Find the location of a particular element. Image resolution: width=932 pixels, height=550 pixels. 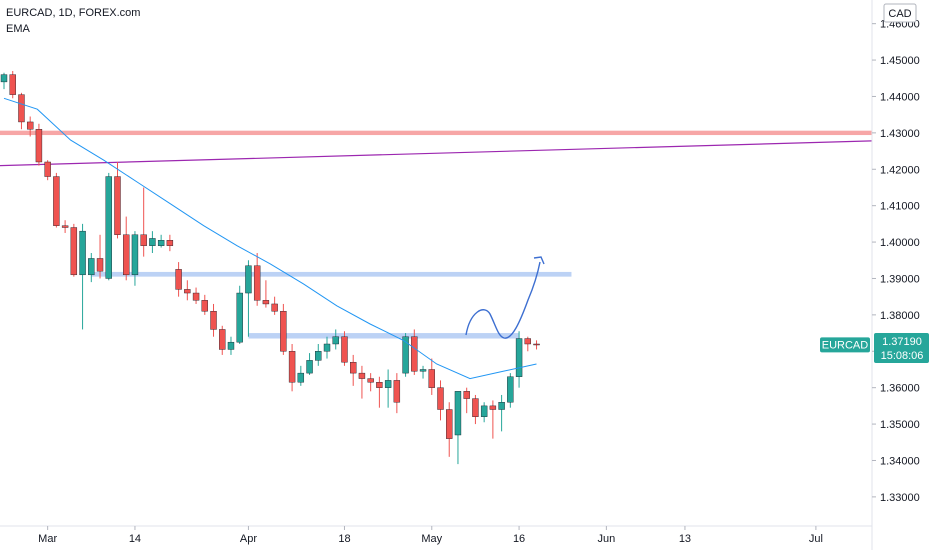

price-tick-label: 1.43000 is located at coordinates (900, 134).